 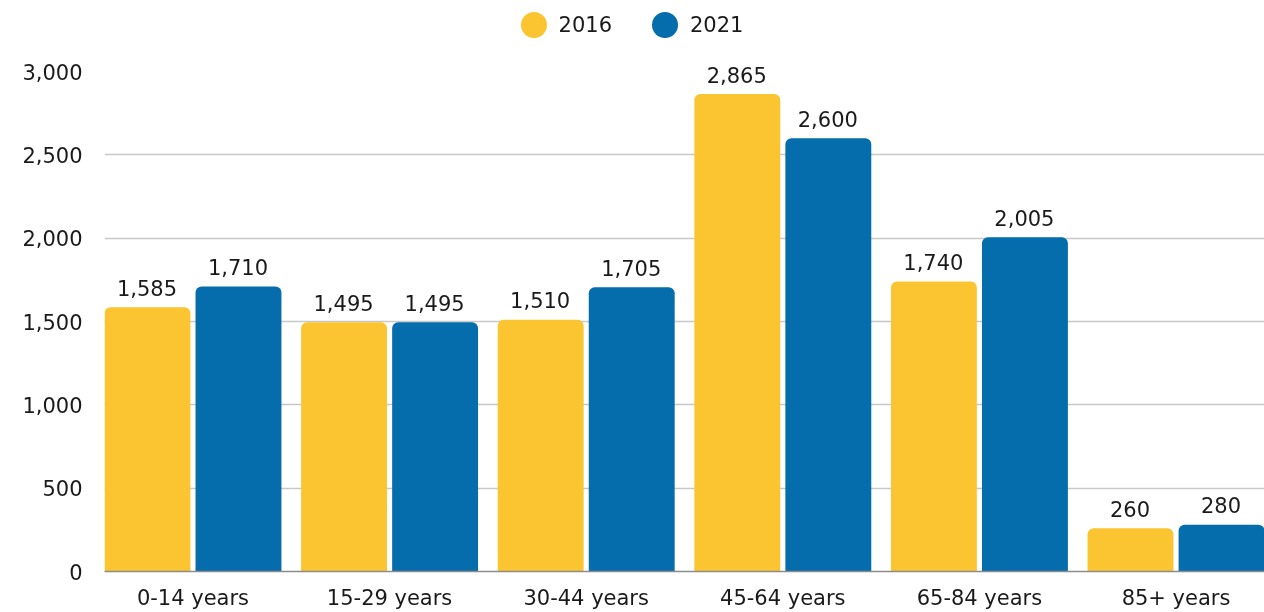 I want to click on y-tick-label: 0, so click(x=76, y=572).